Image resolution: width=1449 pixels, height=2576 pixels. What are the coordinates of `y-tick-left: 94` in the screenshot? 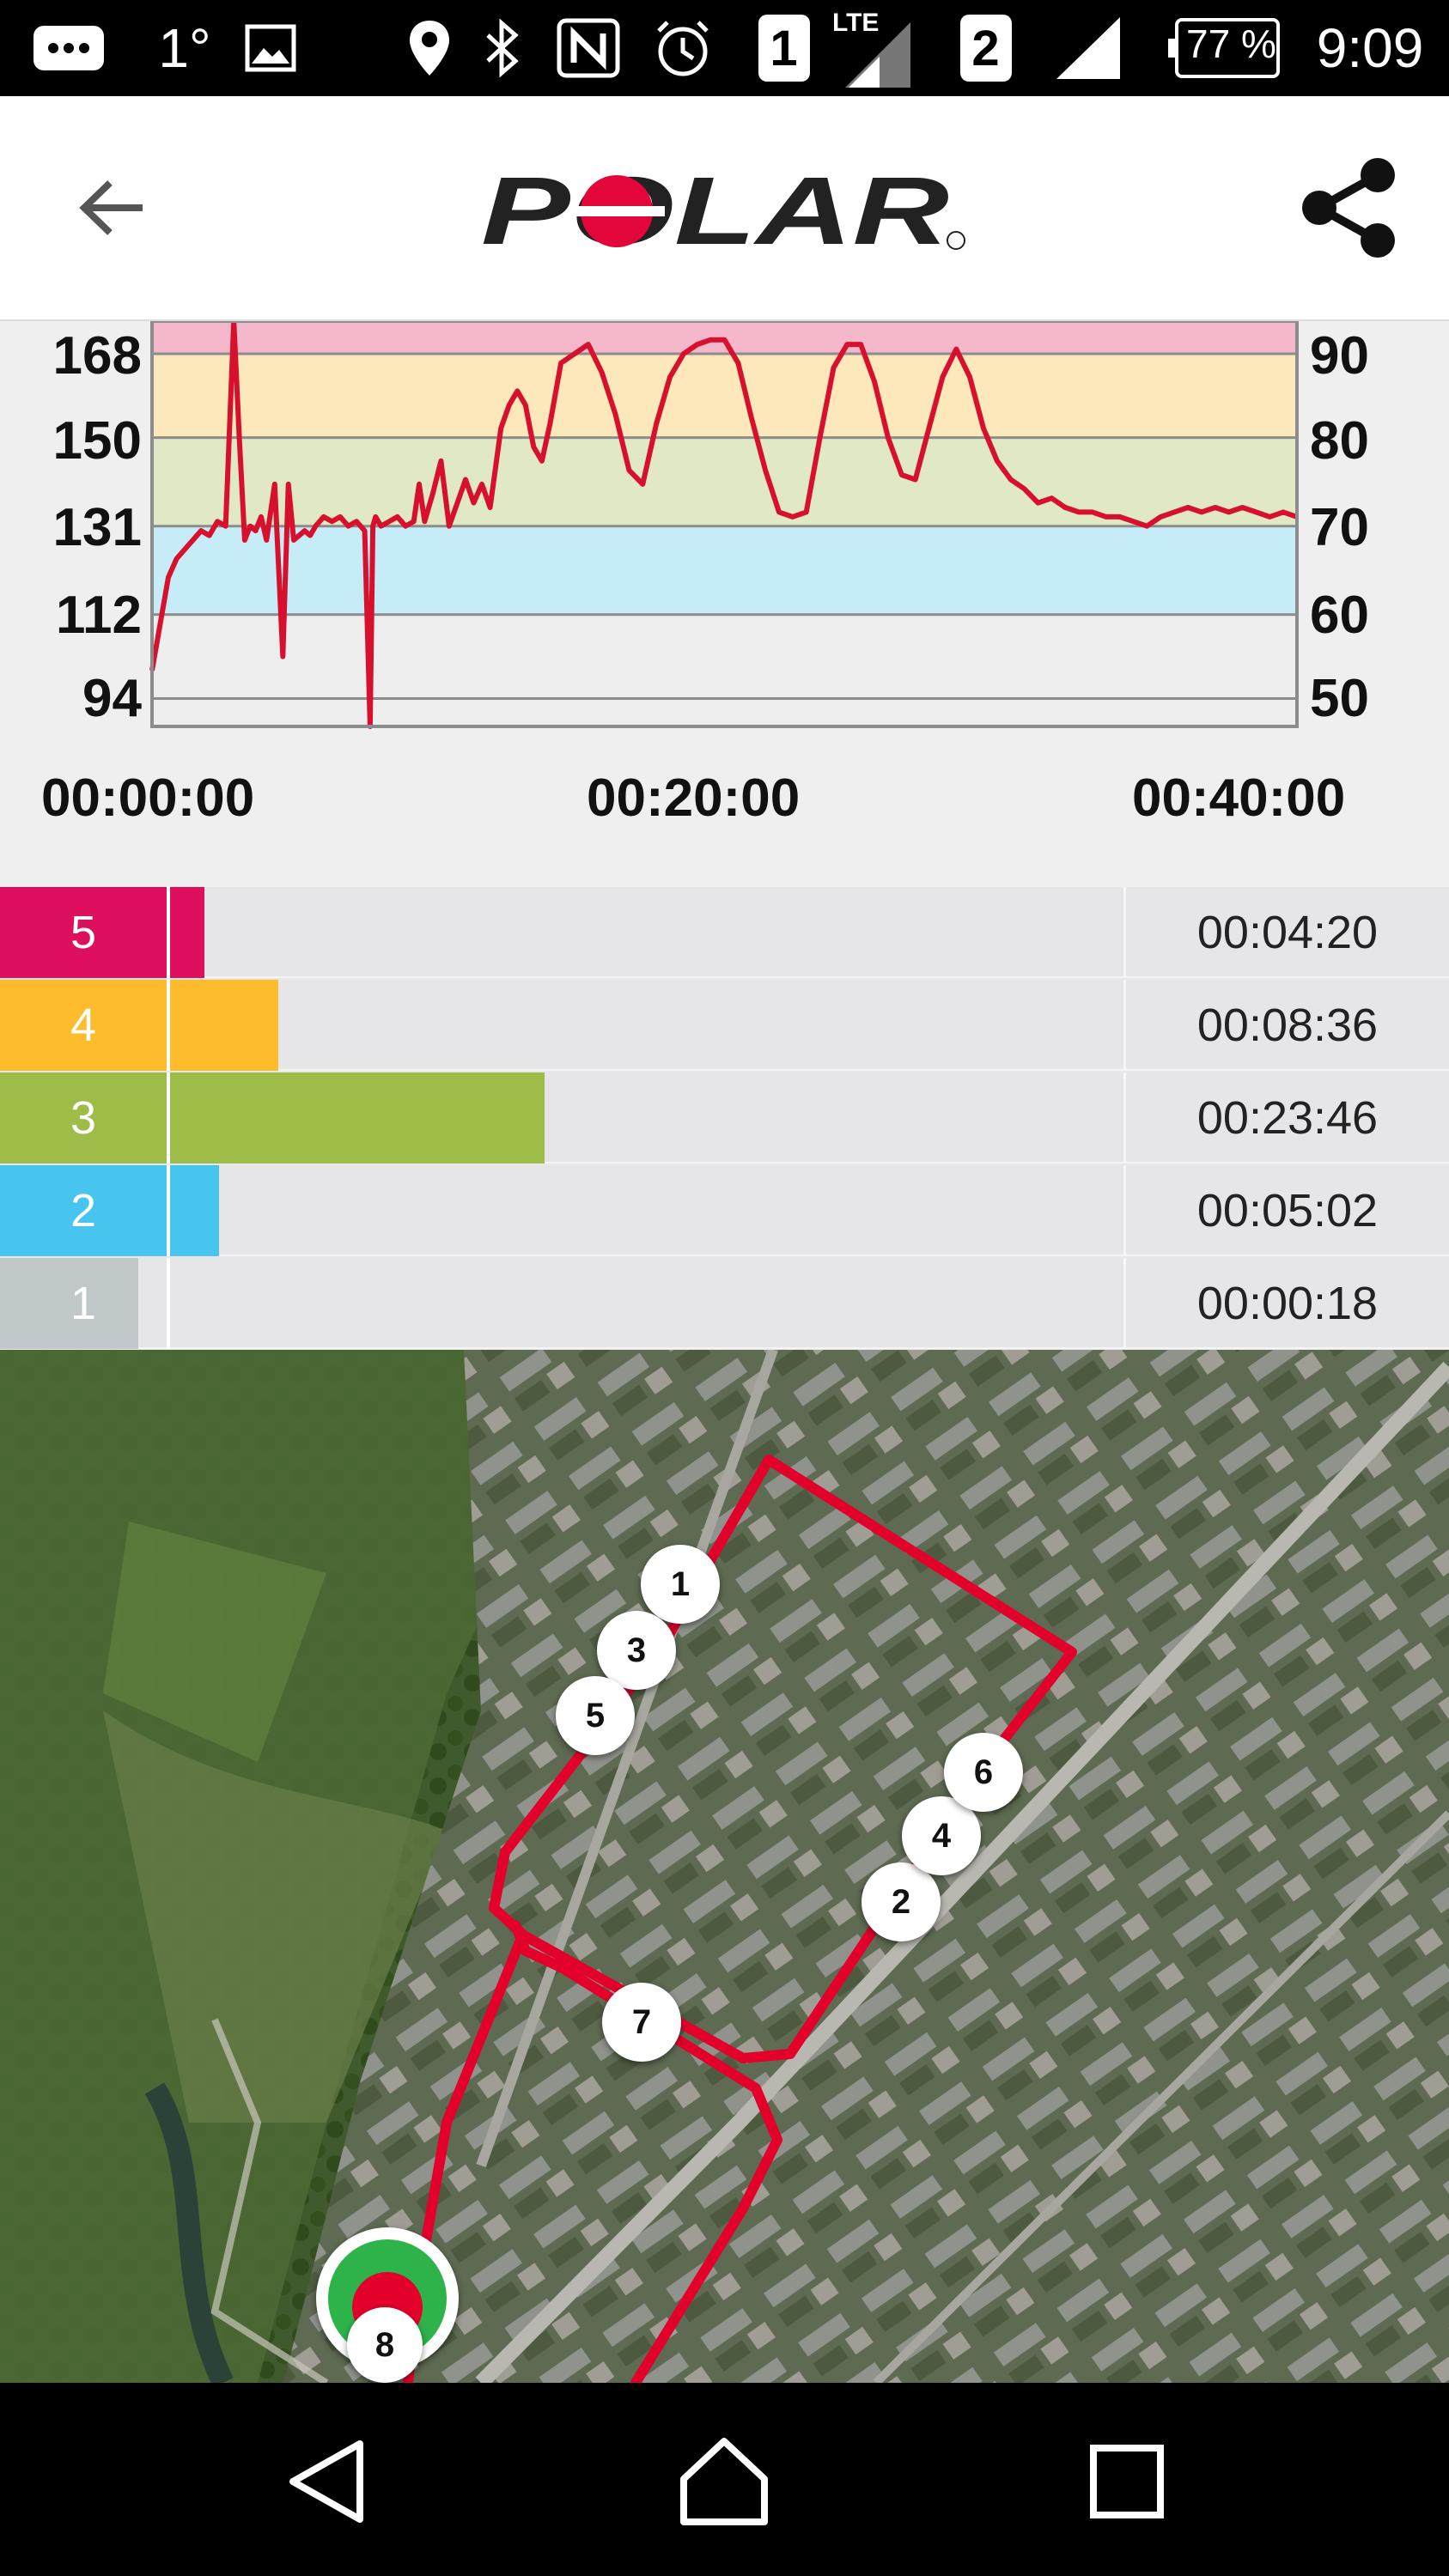 It's located at (112, 698).